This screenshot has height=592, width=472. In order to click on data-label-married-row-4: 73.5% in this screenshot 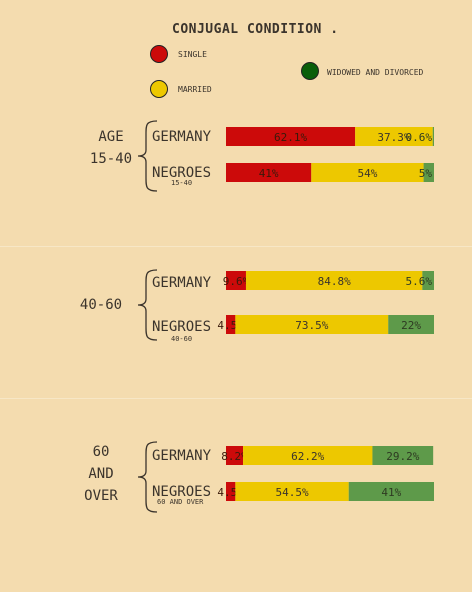, I will do `click(311, 325)`.